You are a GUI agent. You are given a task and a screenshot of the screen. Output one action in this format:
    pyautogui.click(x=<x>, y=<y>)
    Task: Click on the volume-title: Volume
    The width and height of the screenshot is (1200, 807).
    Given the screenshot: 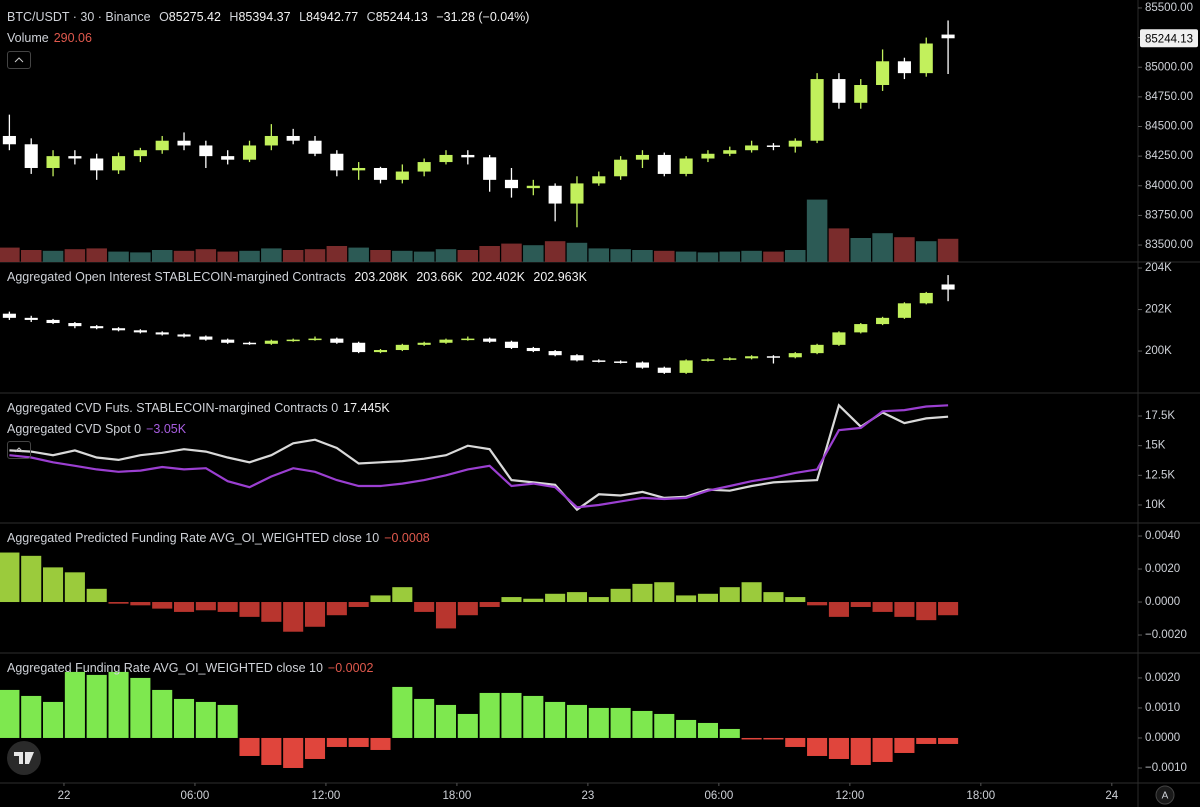 What is the action you would take?
    pyautogui.click(x=28, y=38)
    